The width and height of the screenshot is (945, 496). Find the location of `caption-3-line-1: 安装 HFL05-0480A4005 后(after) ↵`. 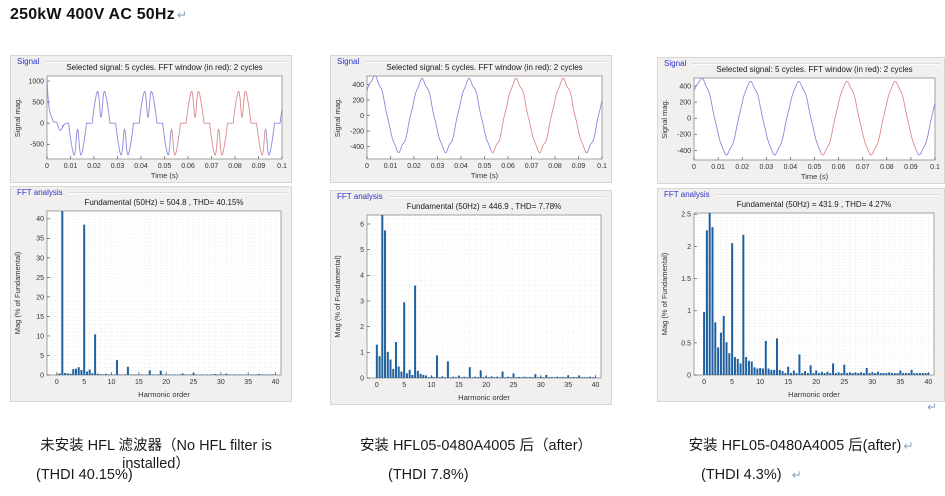

caption-3-line-1: 安装 HFL05-0480A4005 后(after) ↵ is located at coordinates (801, 446).